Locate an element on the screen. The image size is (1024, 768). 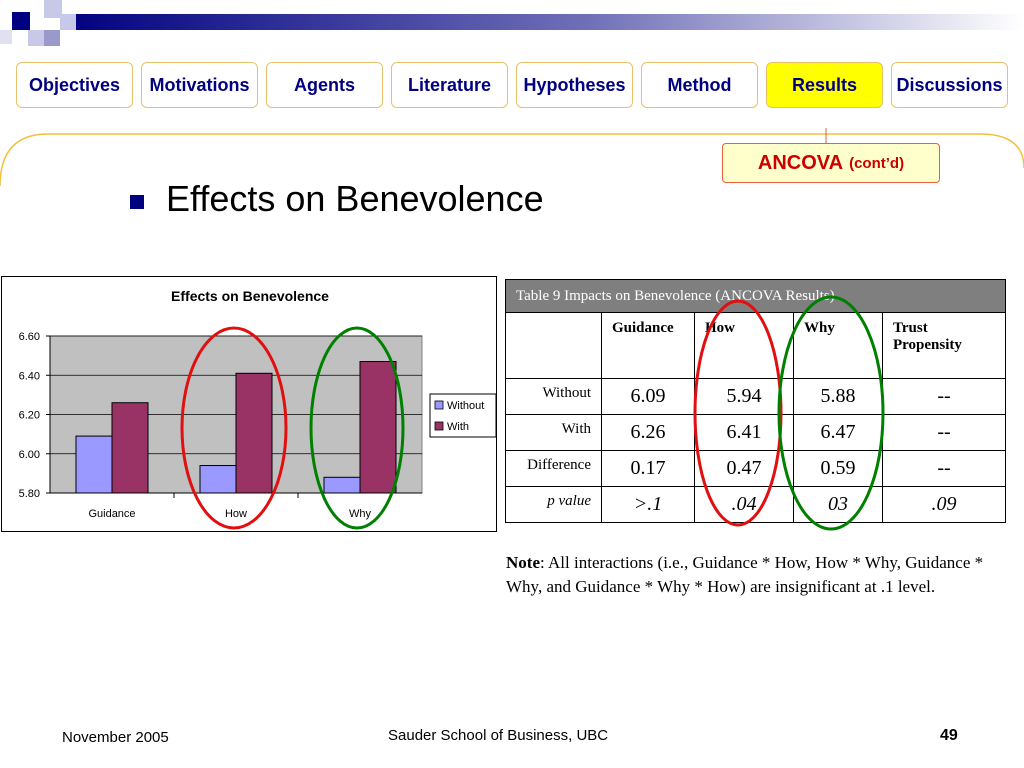
table-cell: 5.94 is located at coordinates (744, 396).